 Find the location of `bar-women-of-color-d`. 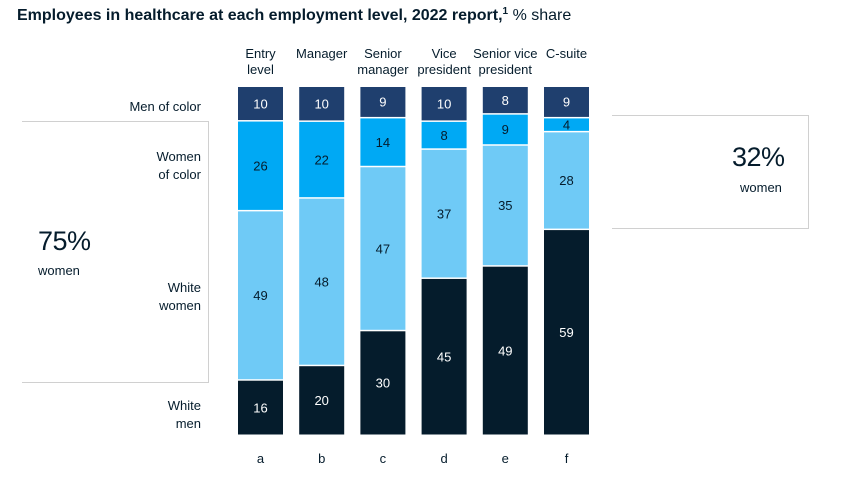

bar-women-of-color-d is located at coordinates (444, 135).